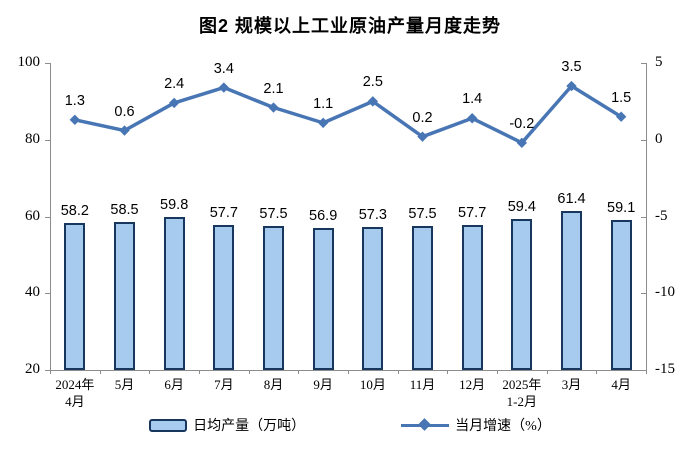 Image resolution: width=700 pixels, height=453 pixels. Describe the element at coordinates (621, 384) in the screenshot. I see `x-axis-label: 4月` at that location.